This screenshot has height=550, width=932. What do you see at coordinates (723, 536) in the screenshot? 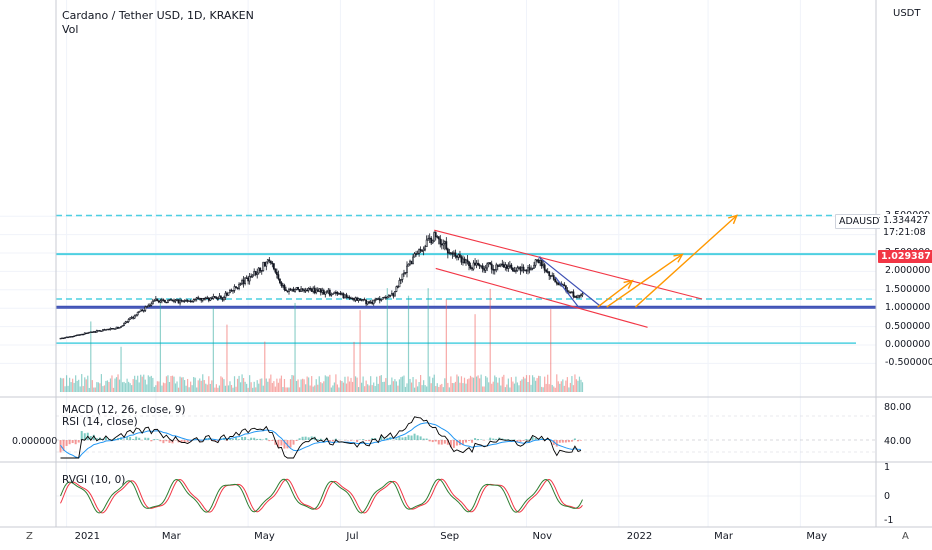
I see `time-axis-tick: Mar` at bounding box center [723, 536].